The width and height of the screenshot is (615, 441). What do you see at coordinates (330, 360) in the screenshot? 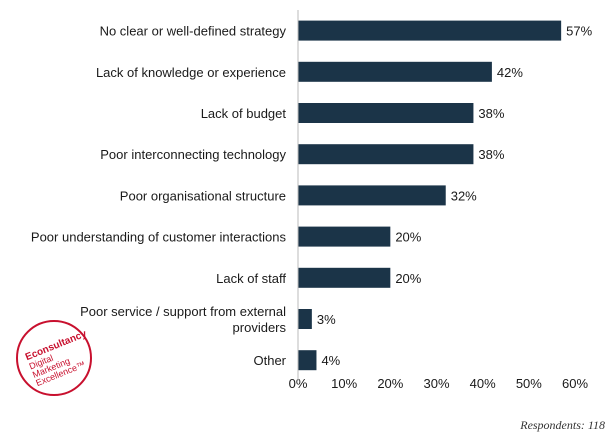
I see `value-label-8: 4%` at bounding box center [330, 360].